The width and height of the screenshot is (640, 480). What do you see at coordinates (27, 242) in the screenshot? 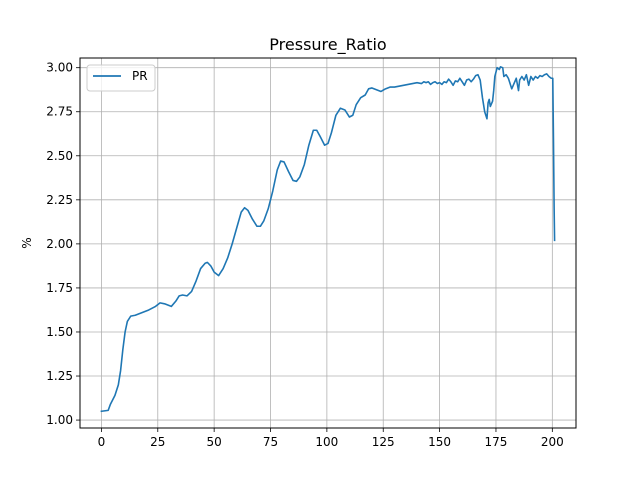
I see `y-axis-label: %` at bounding box center [27, 242].